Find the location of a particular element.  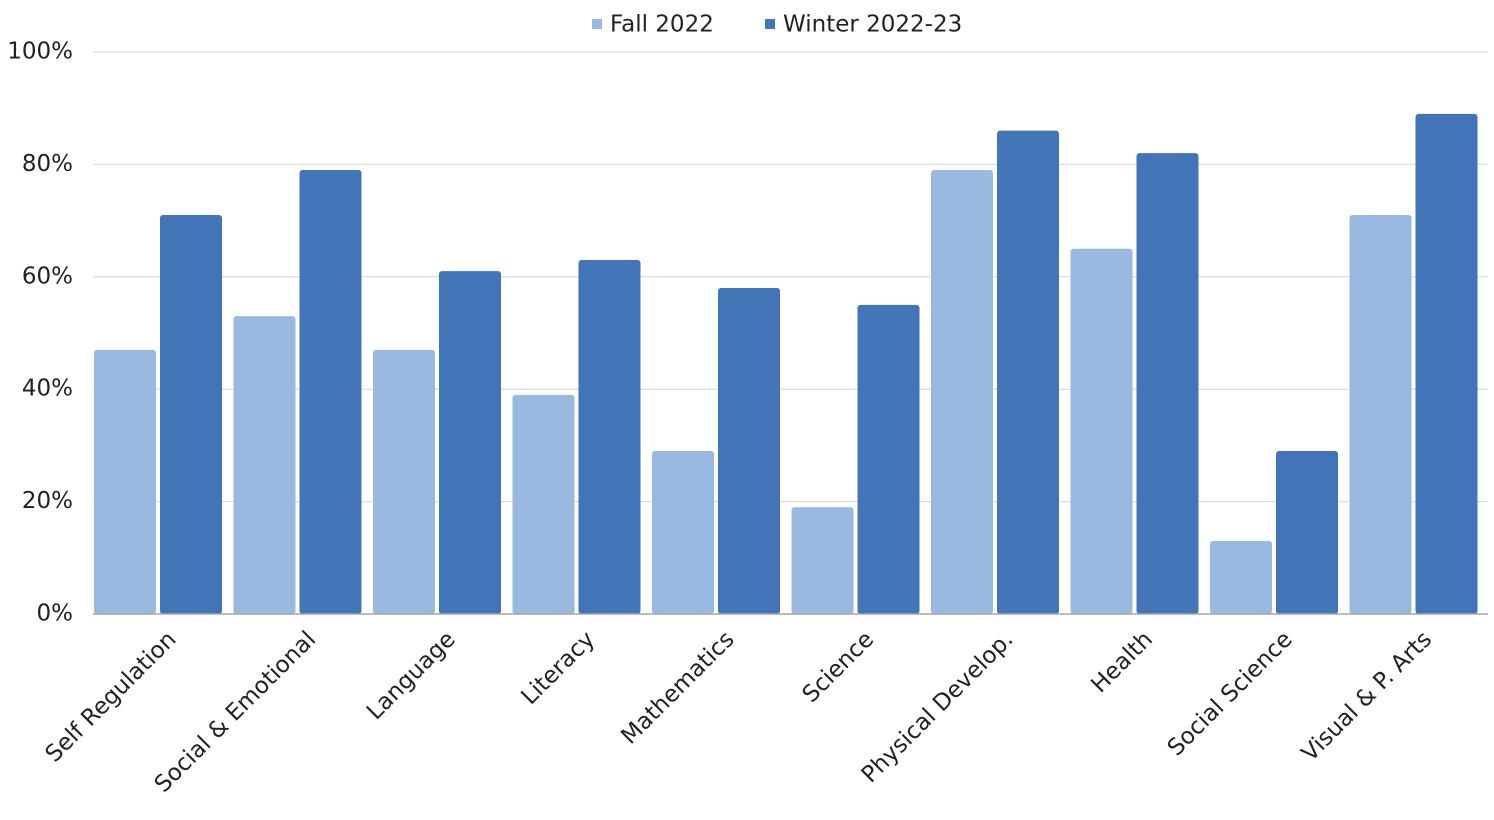

legend-label: Fall 2022 is located at coordinates (662, 25).